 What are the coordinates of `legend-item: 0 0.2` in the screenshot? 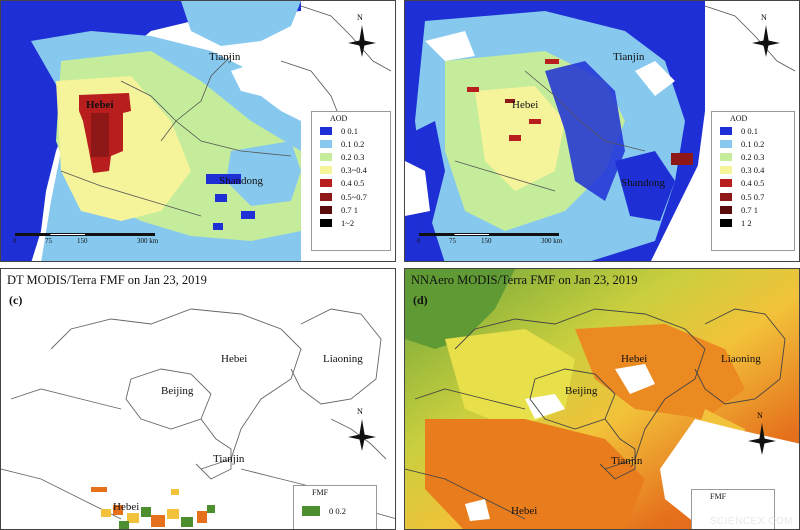 It's located at (335, 510).